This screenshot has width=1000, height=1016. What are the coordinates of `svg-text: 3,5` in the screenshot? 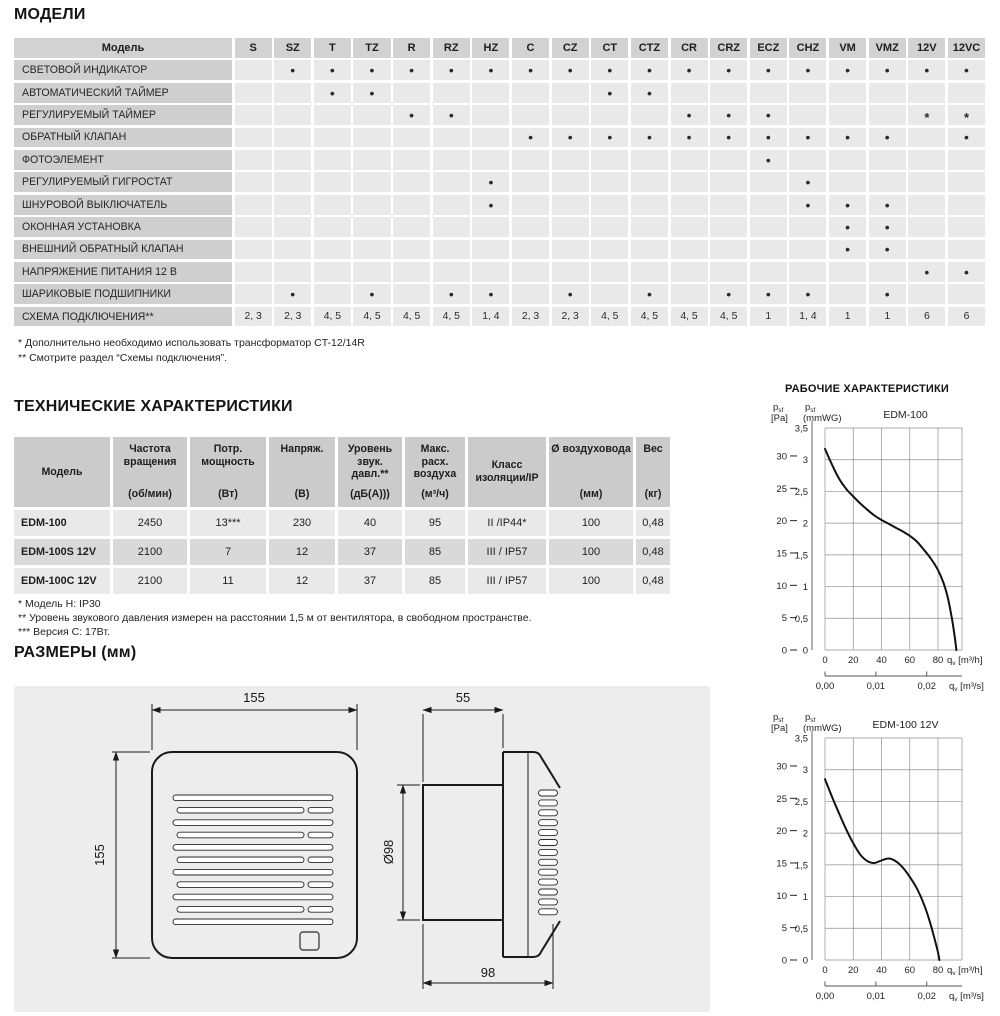 It's located at (801, 428).